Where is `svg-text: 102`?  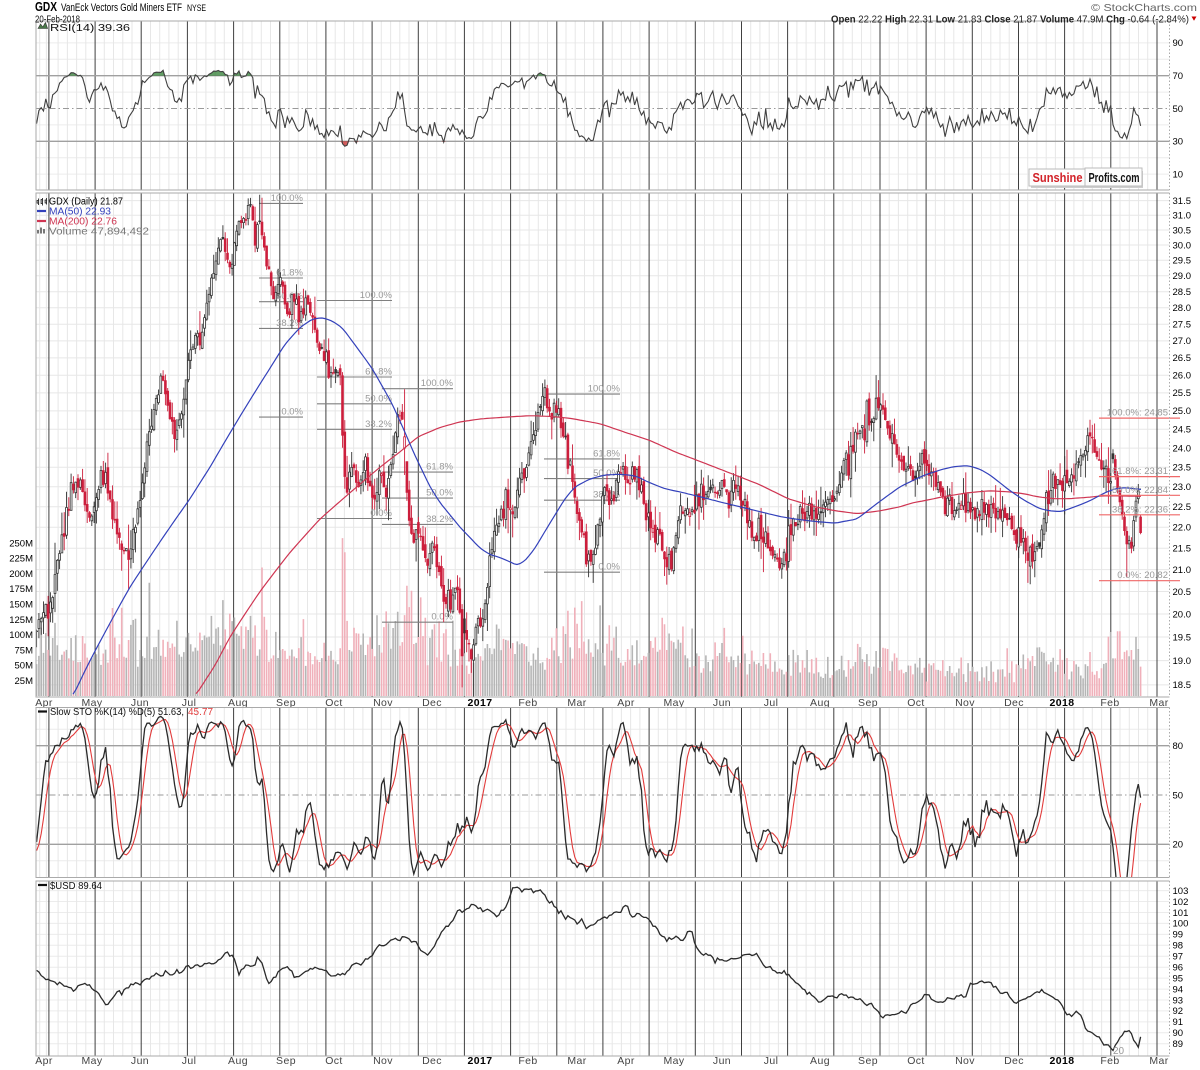
svg-text: 102 is located at coordinates (1181, 902).